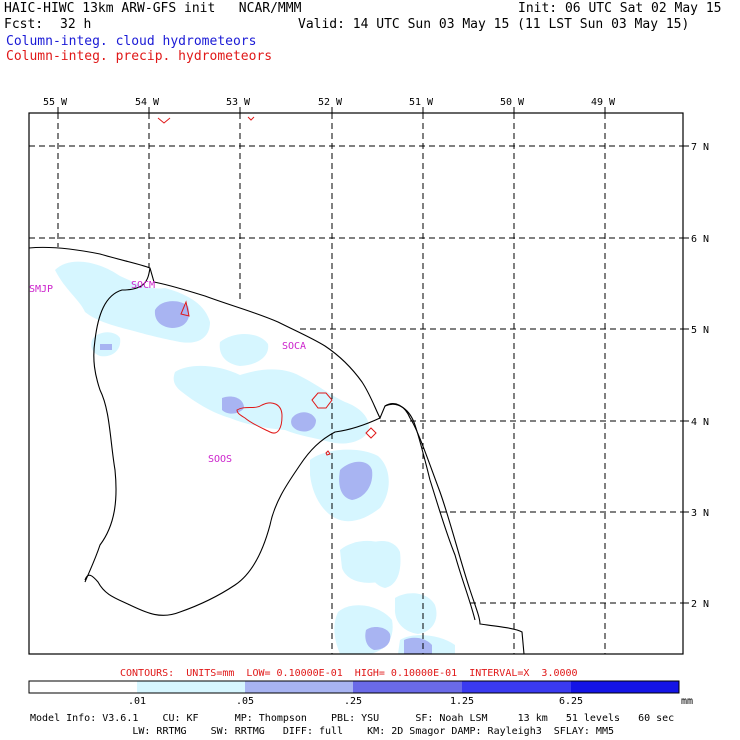 The height and width of the screenshot is (740, 740). What do you see at coordinates (328, 453) in the screenshot?
I see `precip-contour-dot` at bounding box center [328, 453].